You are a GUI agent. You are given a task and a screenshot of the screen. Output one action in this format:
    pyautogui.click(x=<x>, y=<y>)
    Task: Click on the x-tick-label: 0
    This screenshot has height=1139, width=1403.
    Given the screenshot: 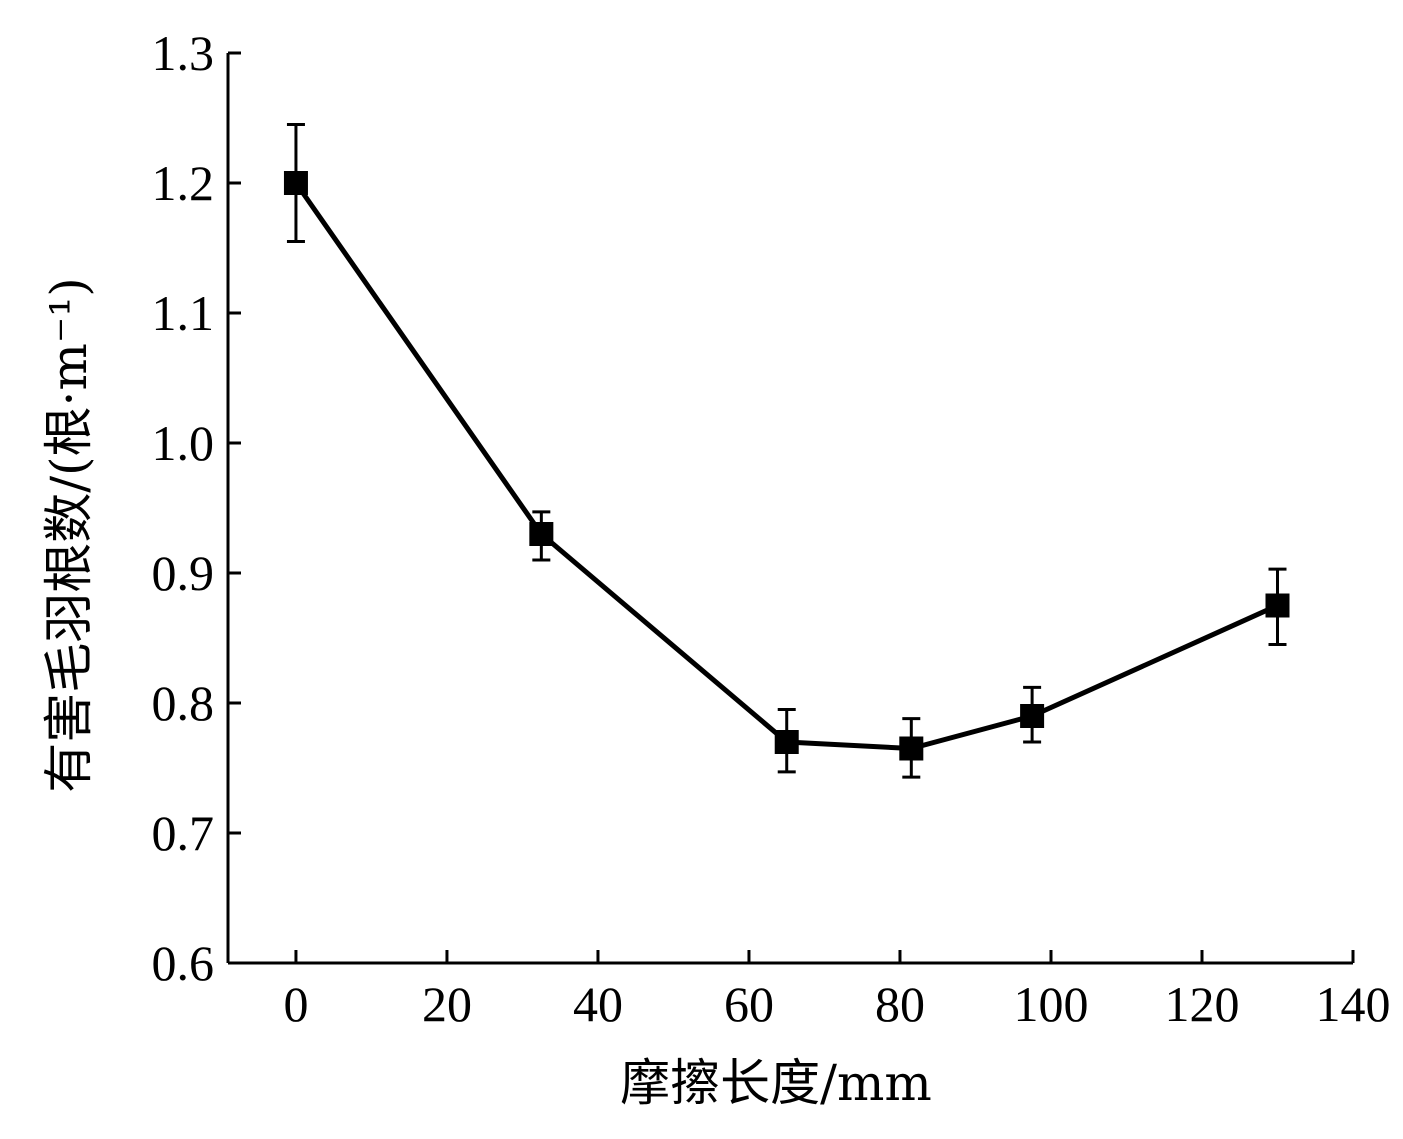 What is the action you would take?
    pyautogui.click(x=295, y=1004)
    